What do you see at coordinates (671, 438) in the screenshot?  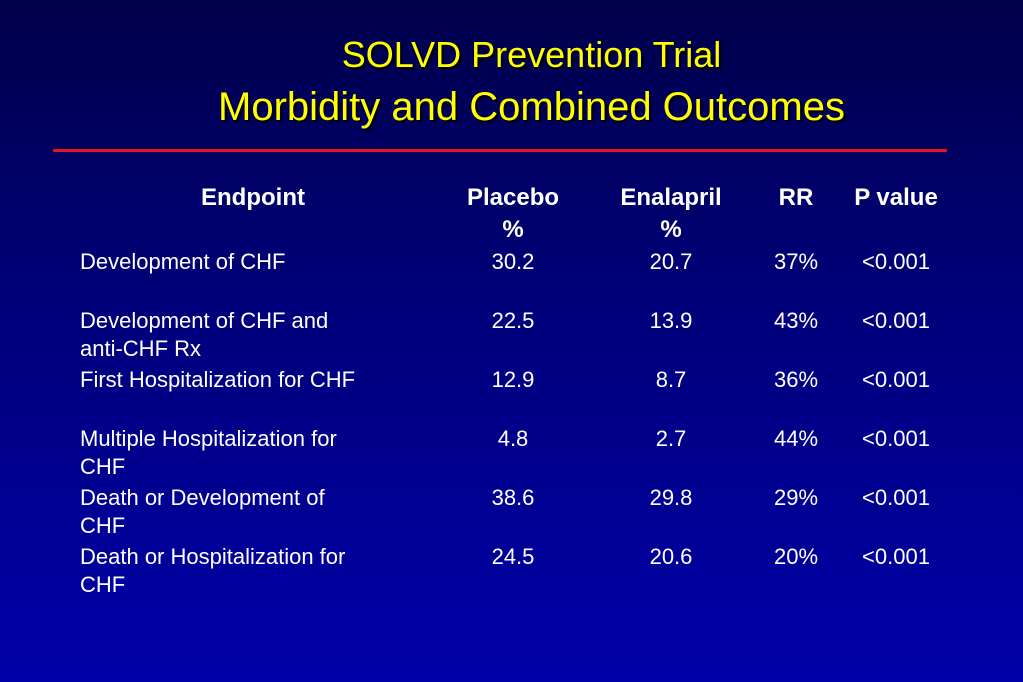 I see `enalapril-cell: 2.7` at bounding box center [671, 438].